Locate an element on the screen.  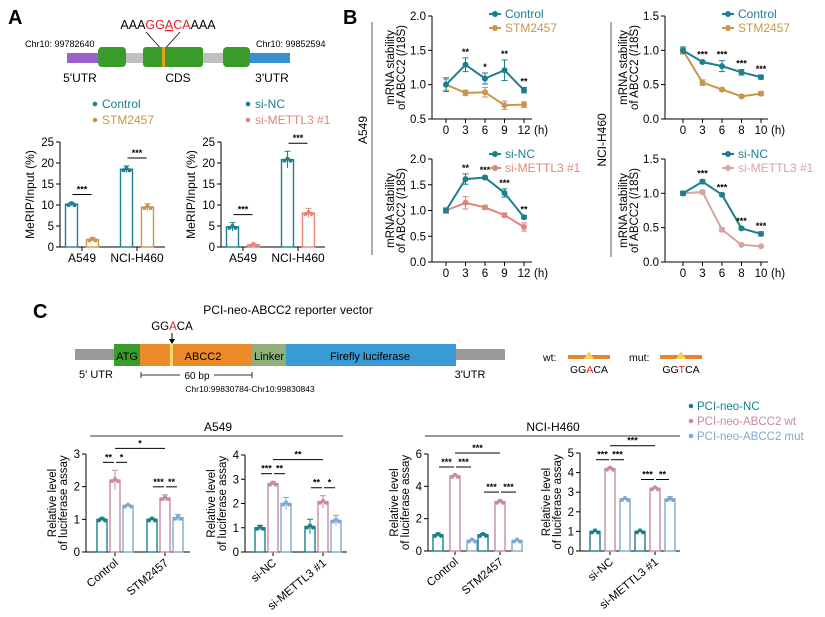
x-tick-label: A549 is located at coordinates (243, 258).